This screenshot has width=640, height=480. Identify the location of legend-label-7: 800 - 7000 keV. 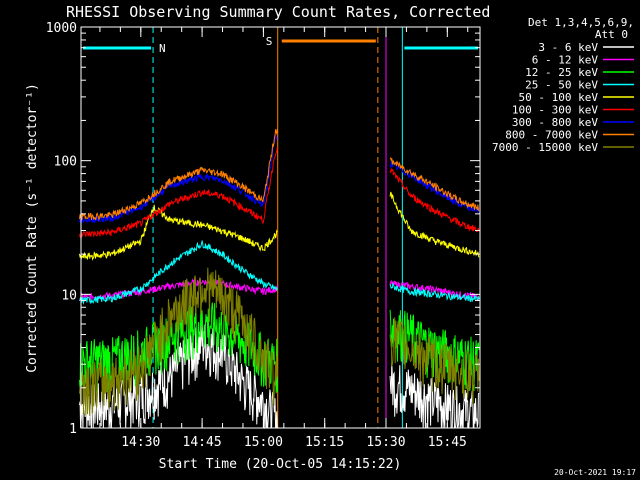
(551, 135).